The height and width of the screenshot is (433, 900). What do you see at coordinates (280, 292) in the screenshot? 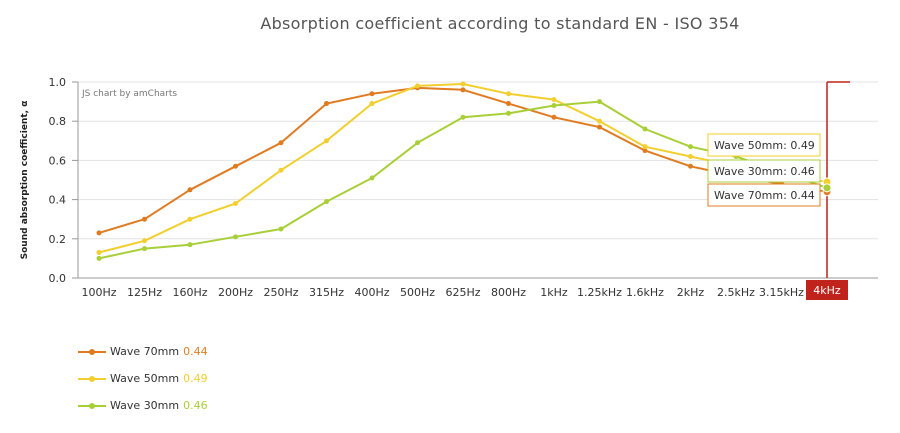
I see `x-tick-label: 250Hz` at bounding box center [280, 292].